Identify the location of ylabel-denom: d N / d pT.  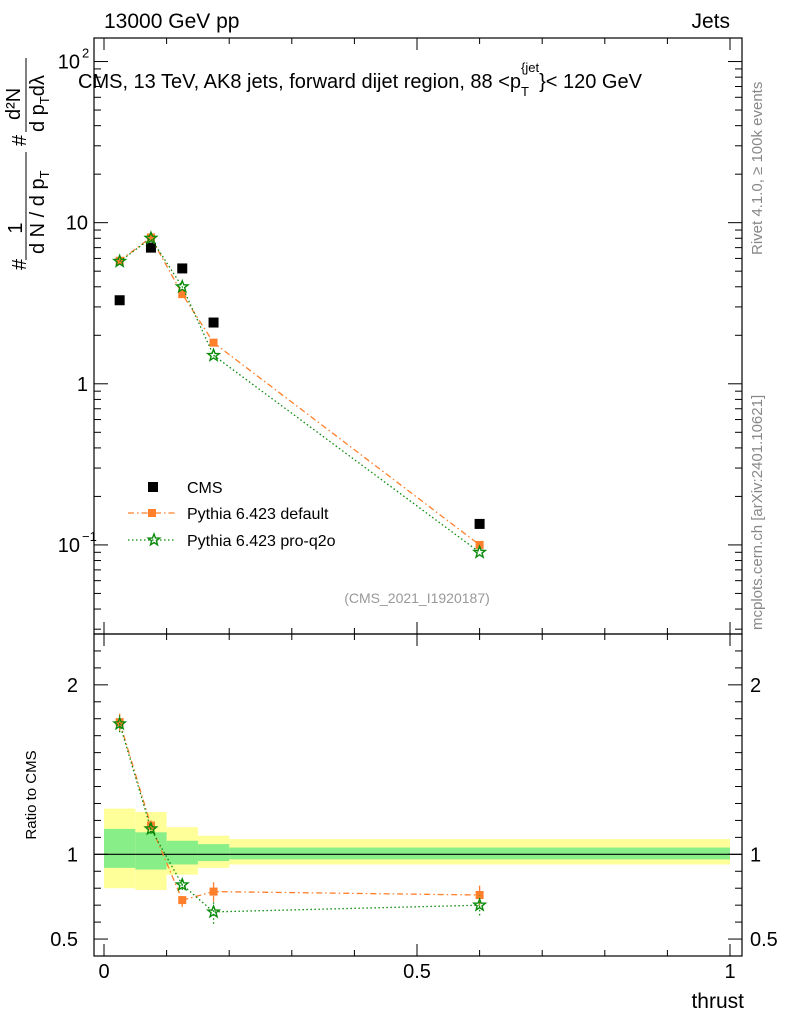
(39, 212).